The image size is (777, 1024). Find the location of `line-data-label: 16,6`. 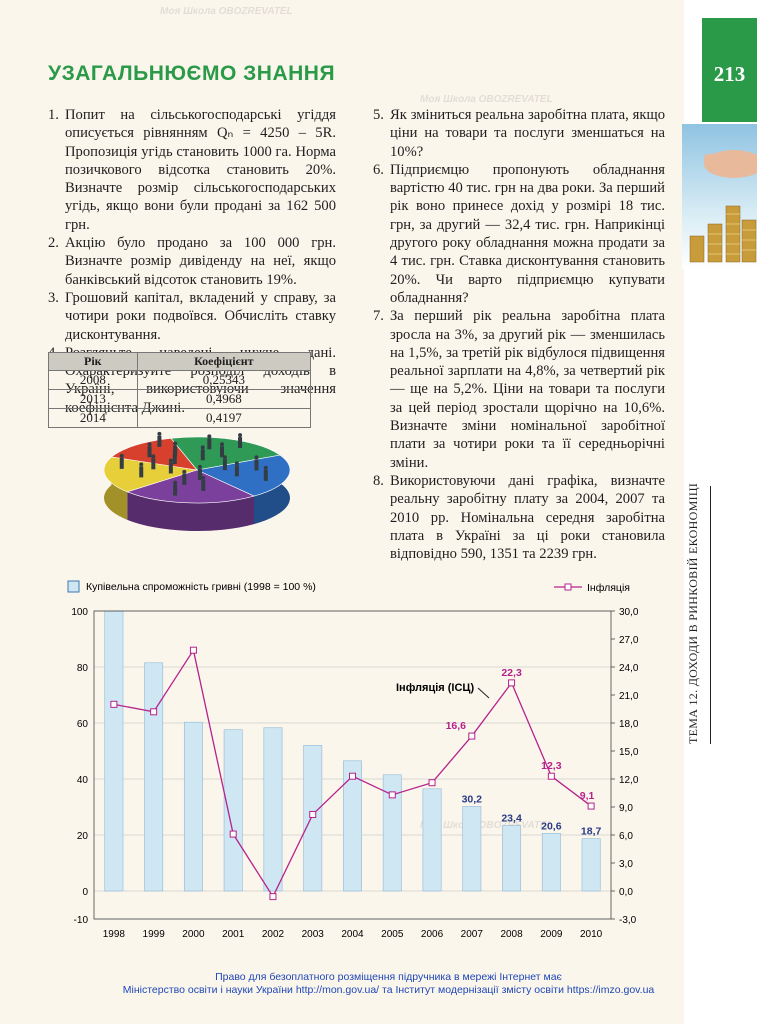

line-data-label: 16,6 is located at coordinates (456, 726).